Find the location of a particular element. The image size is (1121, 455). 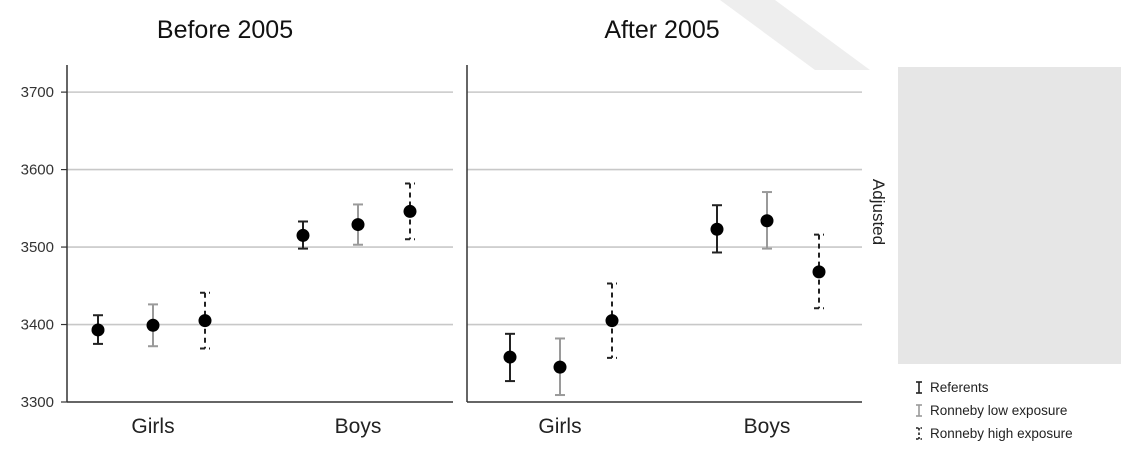

legend-label: Referents is located at coordinates (959, 387).